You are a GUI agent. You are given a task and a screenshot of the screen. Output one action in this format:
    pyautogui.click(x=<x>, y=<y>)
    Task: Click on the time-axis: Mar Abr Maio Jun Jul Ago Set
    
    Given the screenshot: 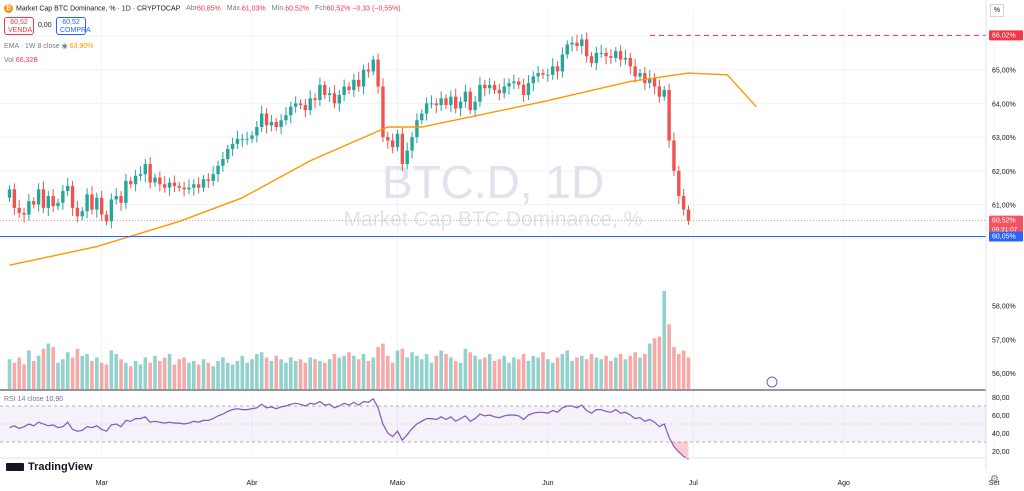 What is the action you would take?
    pyautogui.click(x=548, y=483)
    